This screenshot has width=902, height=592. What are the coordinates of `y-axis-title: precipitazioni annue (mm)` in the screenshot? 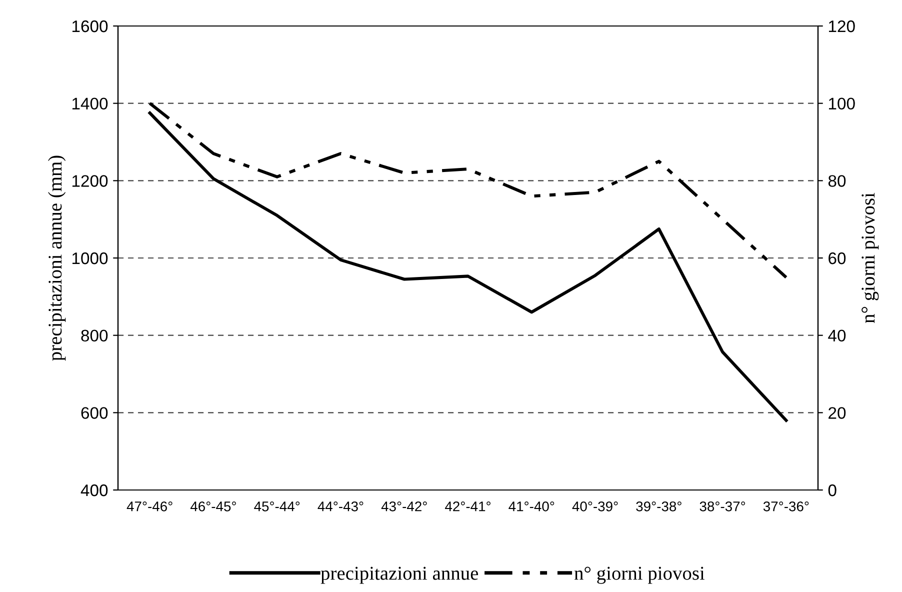 It's located at (57, 258).